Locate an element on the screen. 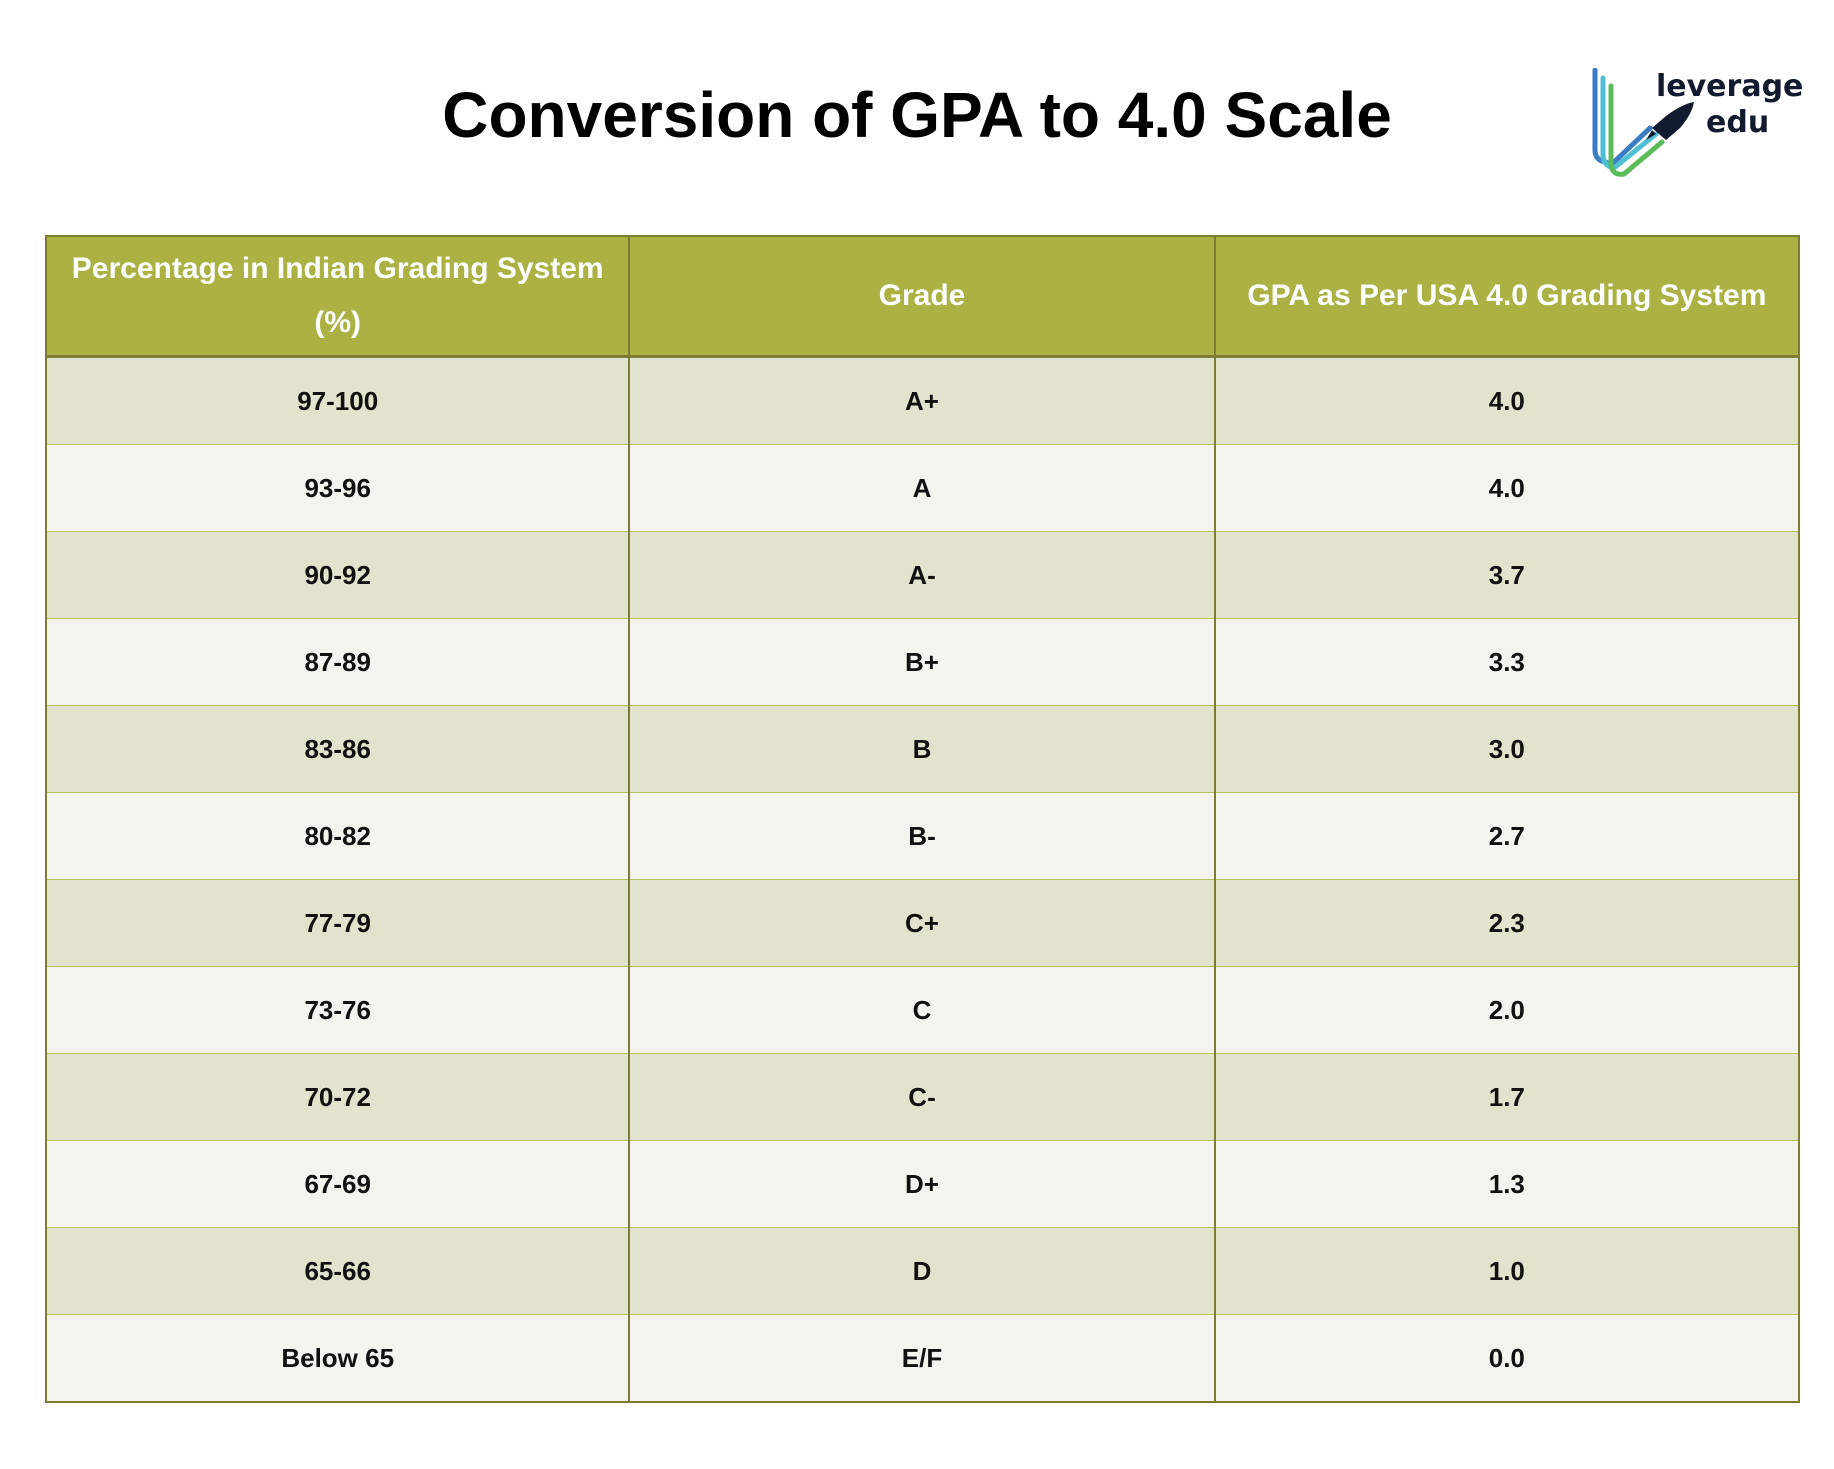 Image resolution: width=1834 pixels, height=1469 pixels. header-percentage: Percentage in Indian Grading System (%) is located at coordinates (337, 297).